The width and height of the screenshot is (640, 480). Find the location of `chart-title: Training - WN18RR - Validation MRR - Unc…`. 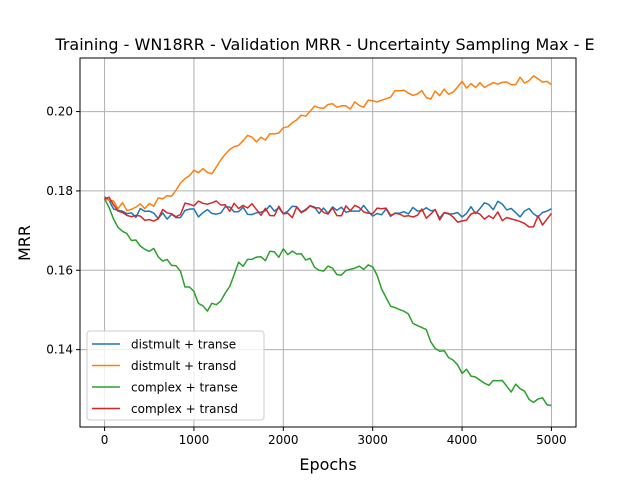

chart-title: Training - WN18RR - Validation MRR - Unc… is located at coordinates (324, 44).